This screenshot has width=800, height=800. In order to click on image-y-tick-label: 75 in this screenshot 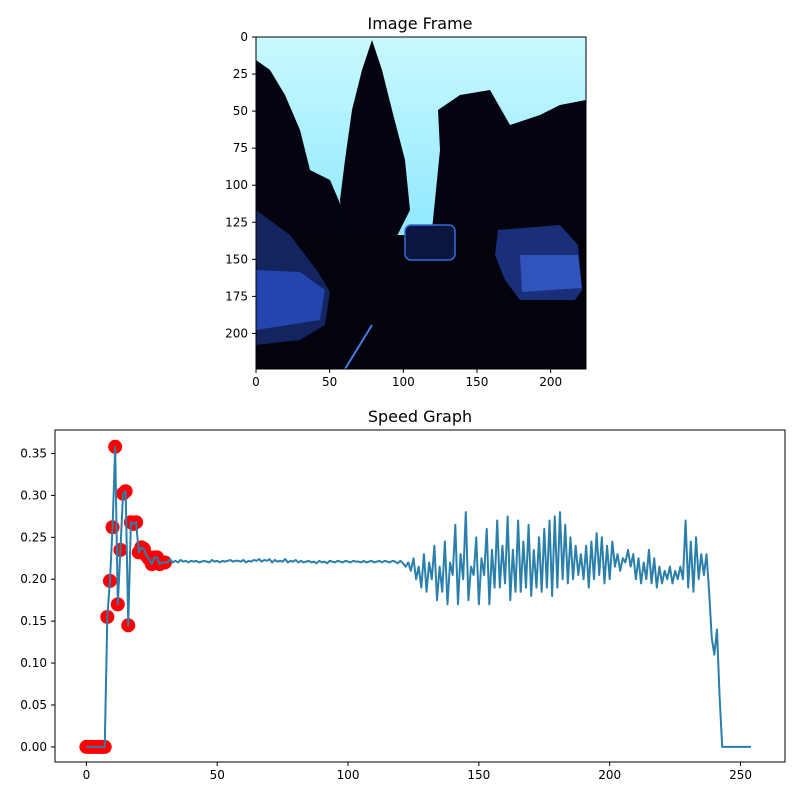, I will do `click(240, 148)`.